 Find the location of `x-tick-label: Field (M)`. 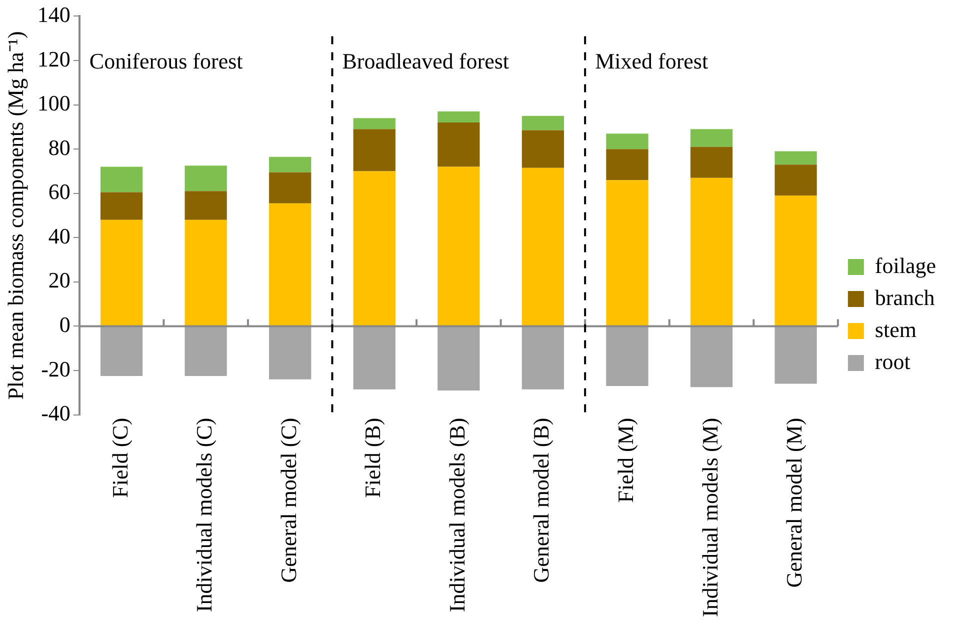

x-tick-label: Field (M) is located at coordinates (625, 460).